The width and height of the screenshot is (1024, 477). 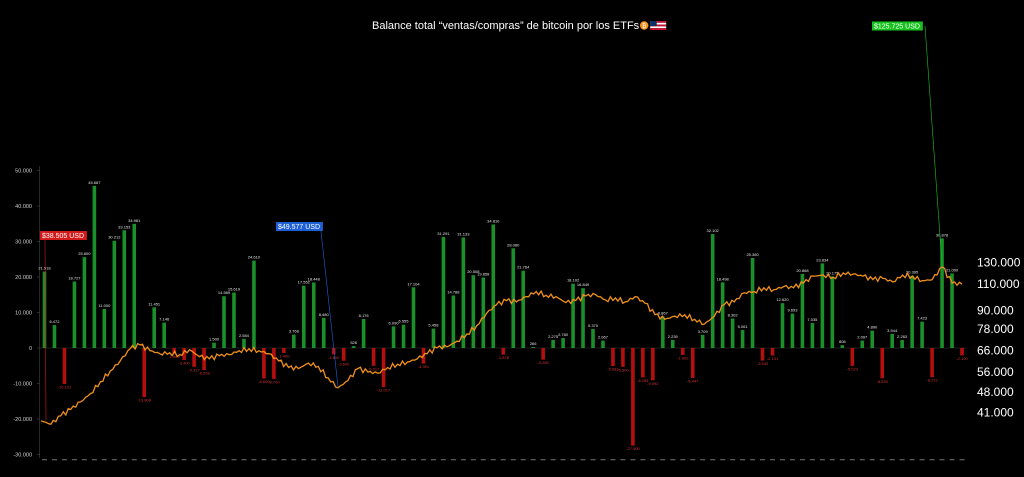 What do you see at coordinates (214, 339) in the screenshot?
I see `bar-value-label: 1.500` at bounding box center [214, 339].